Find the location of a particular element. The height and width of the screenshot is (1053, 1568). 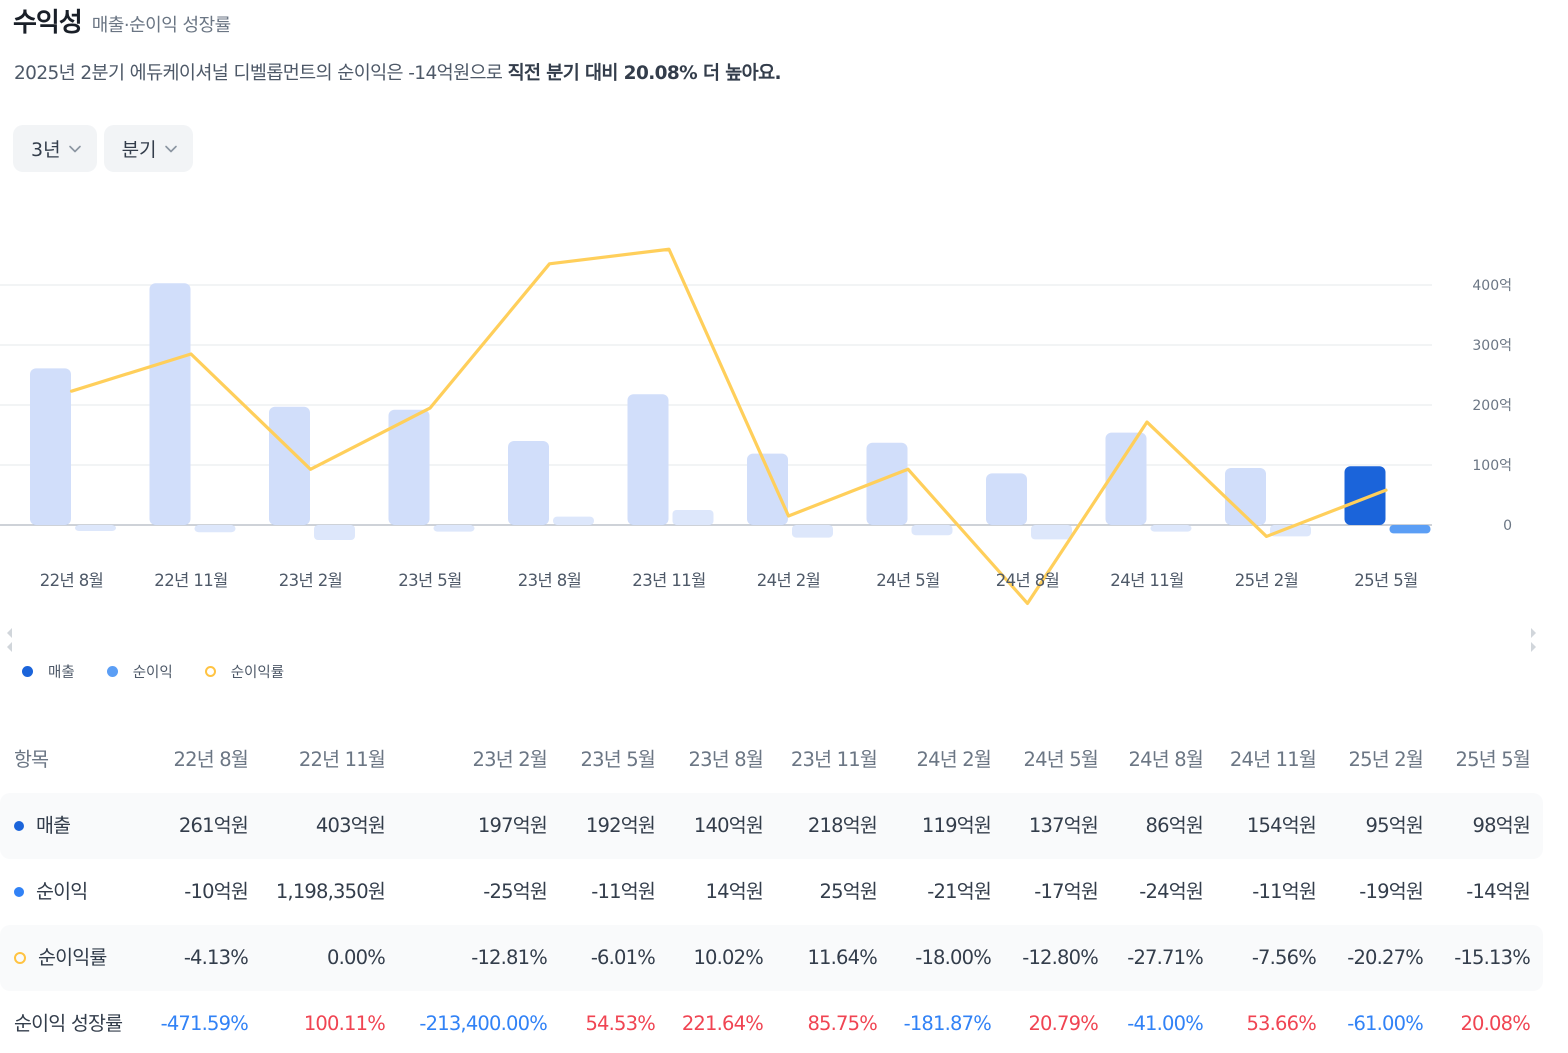

scroll-left-arrow is located at coordinates (9, 640).